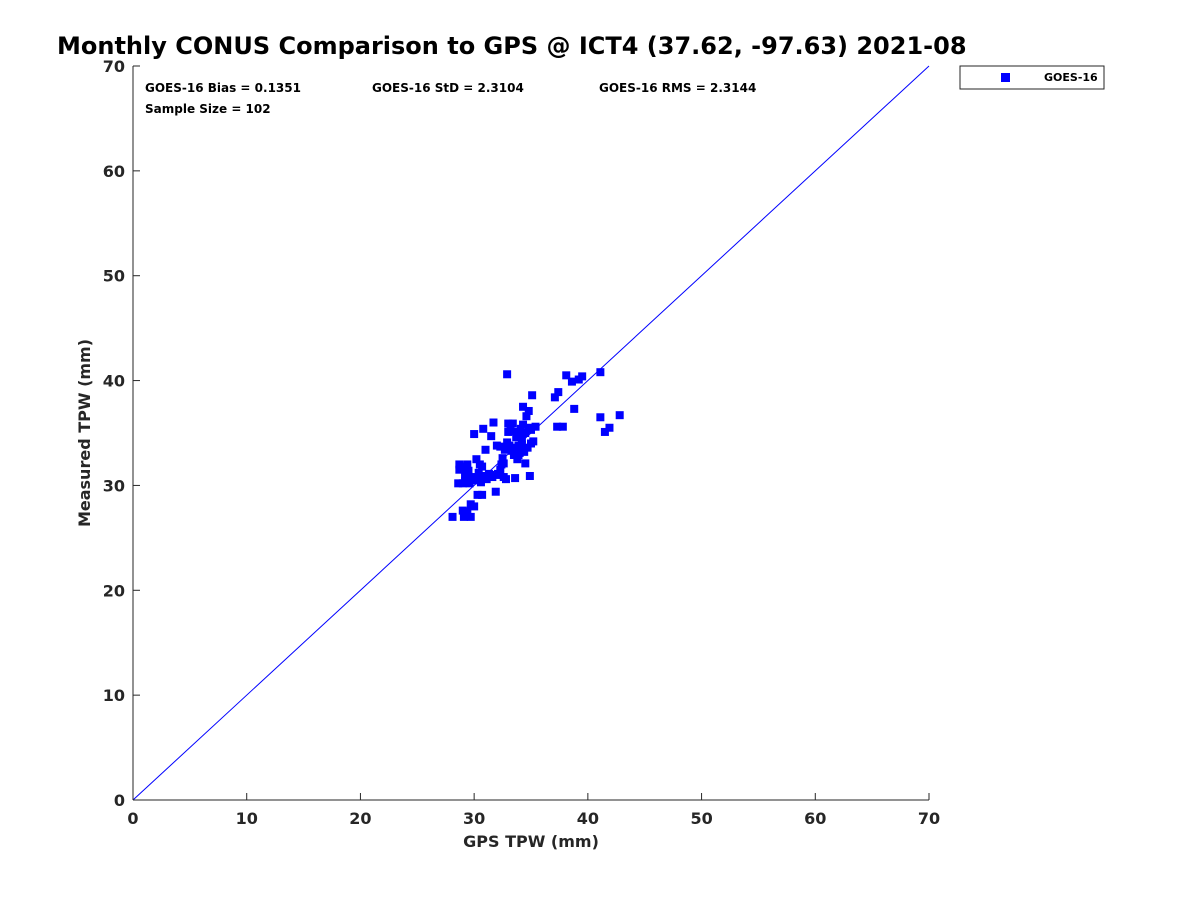 Image resolution: width=1200 pixels, height=900 pixels. I want to click on x-tick-label: 0, so click(132, 818).